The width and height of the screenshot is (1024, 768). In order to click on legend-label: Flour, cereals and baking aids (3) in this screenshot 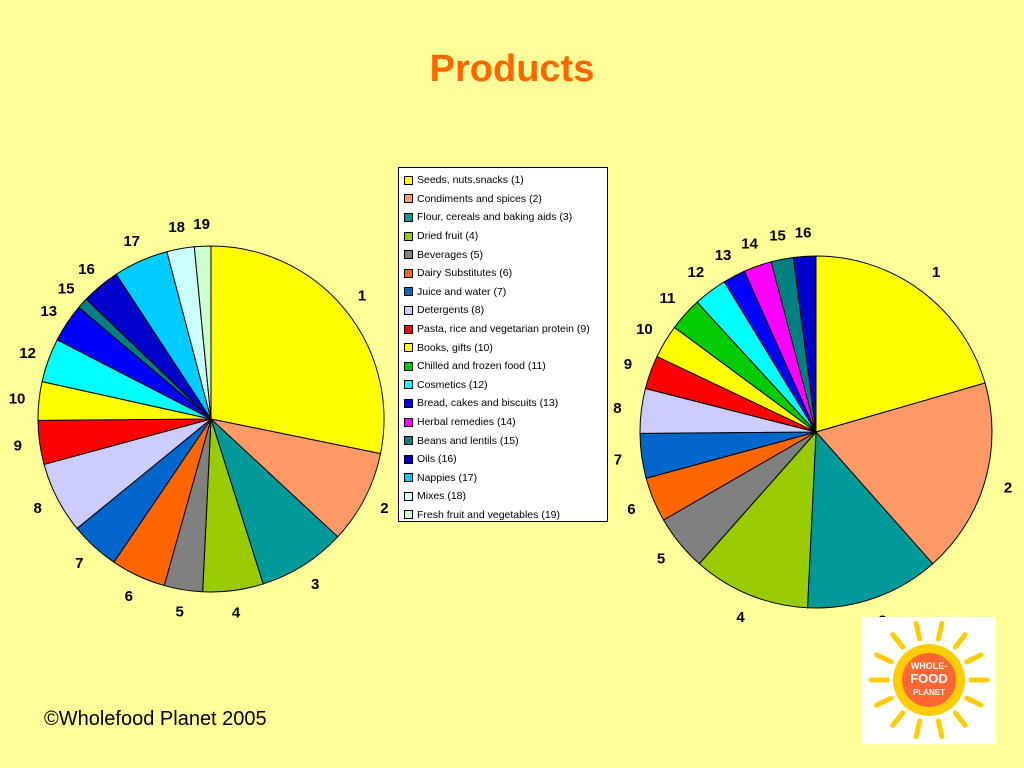, I will do `click(495, 217)`.